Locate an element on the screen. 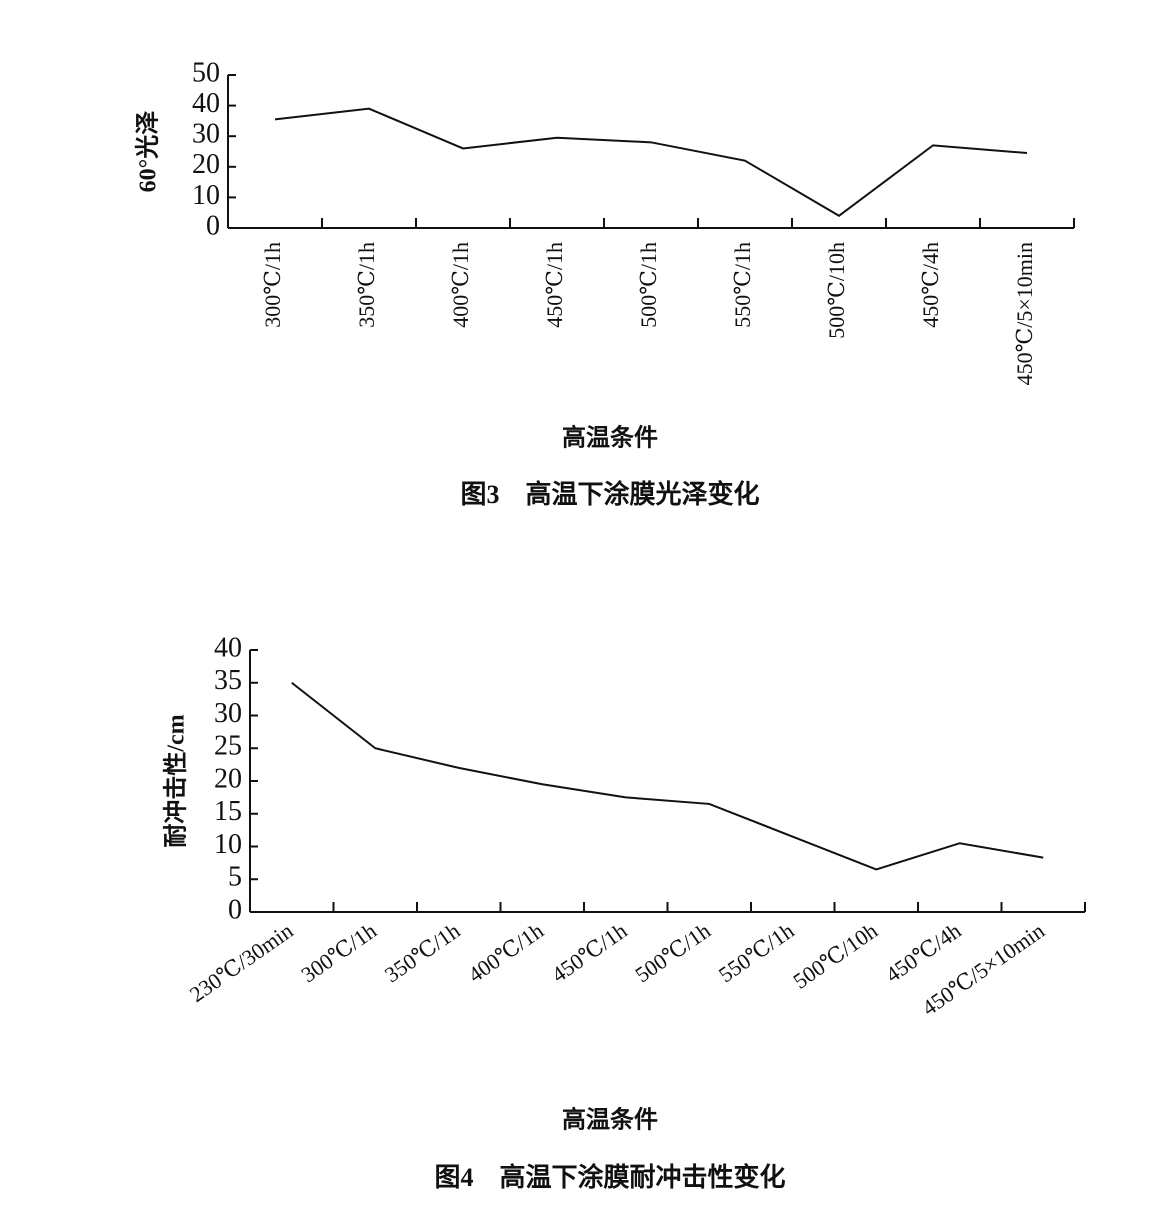 This screenshot has height=1210, width=1166. y-axis-label: 耐冲击性/cm is located at coordinates (176, 780).